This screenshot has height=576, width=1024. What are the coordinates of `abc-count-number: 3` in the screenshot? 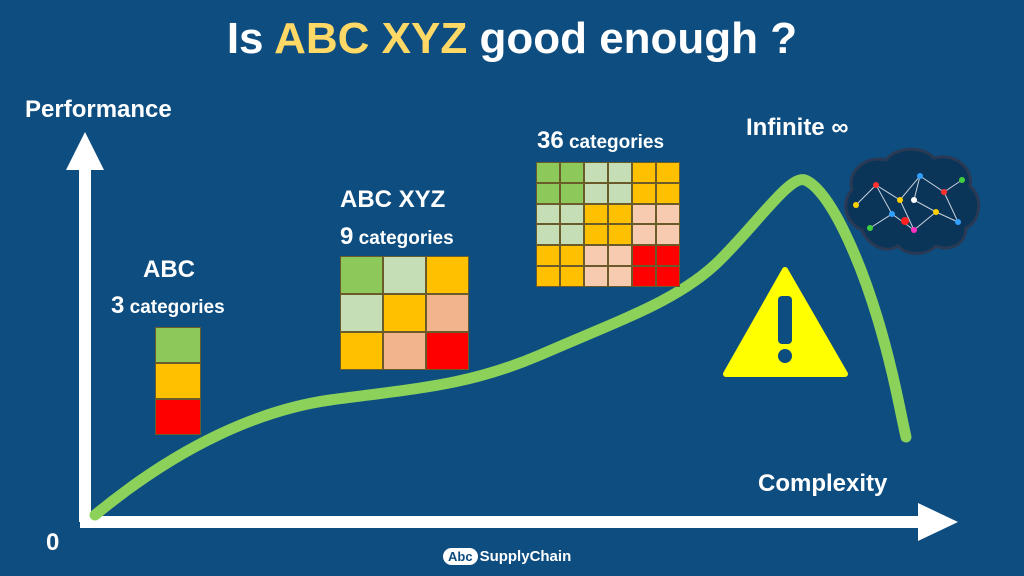 It's located at (118, 305).